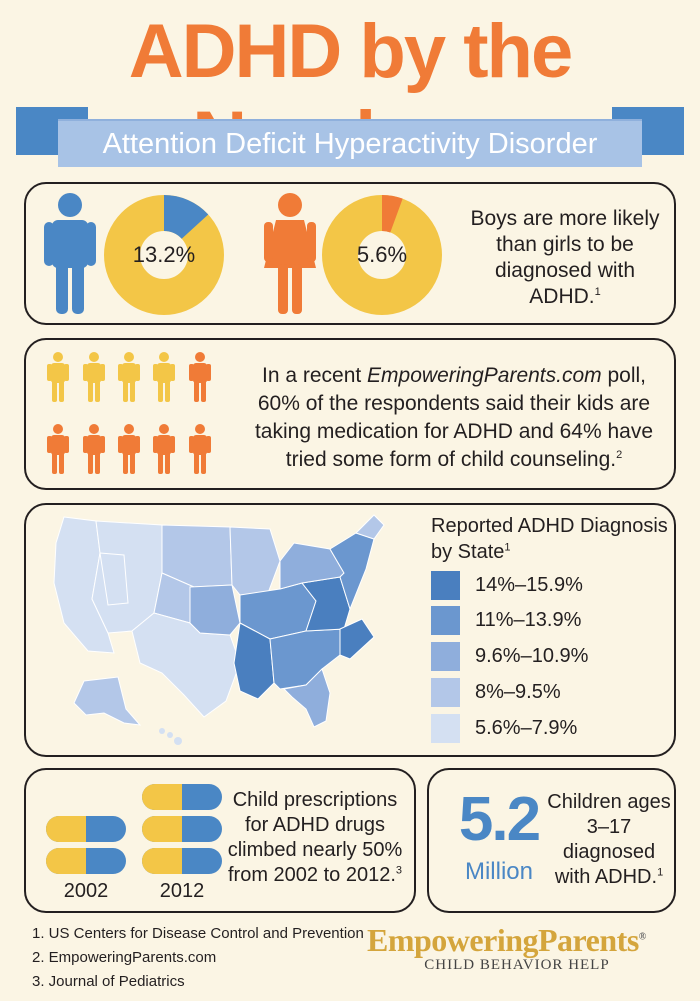 The image size is (700, 1001). Describe the element at coordinates (290, 253) in the screenshot. I see `girl-icon` at that location.